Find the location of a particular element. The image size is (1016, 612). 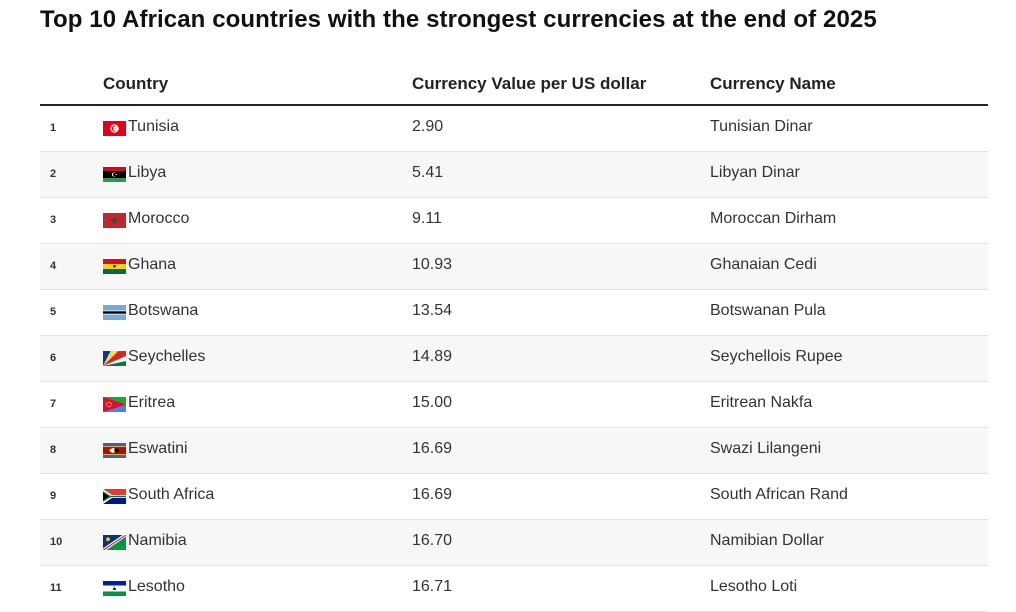

value-cell: 15.00 is located at coordinates (432, 402).